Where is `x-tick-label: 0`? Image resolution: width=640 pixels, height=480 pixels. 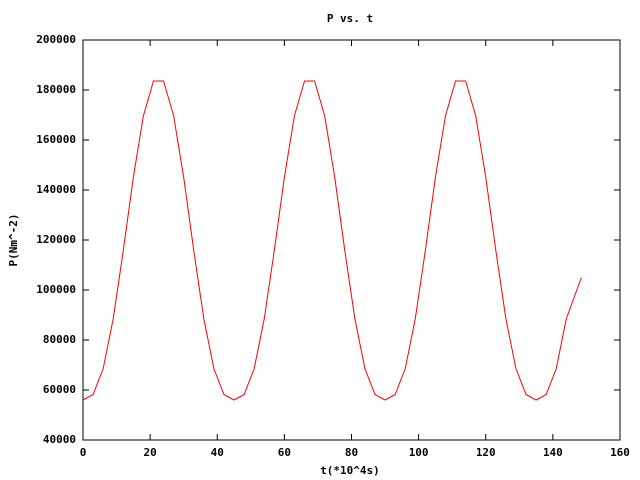
x-tick-label: 0 is located at coordinates (83, 452).